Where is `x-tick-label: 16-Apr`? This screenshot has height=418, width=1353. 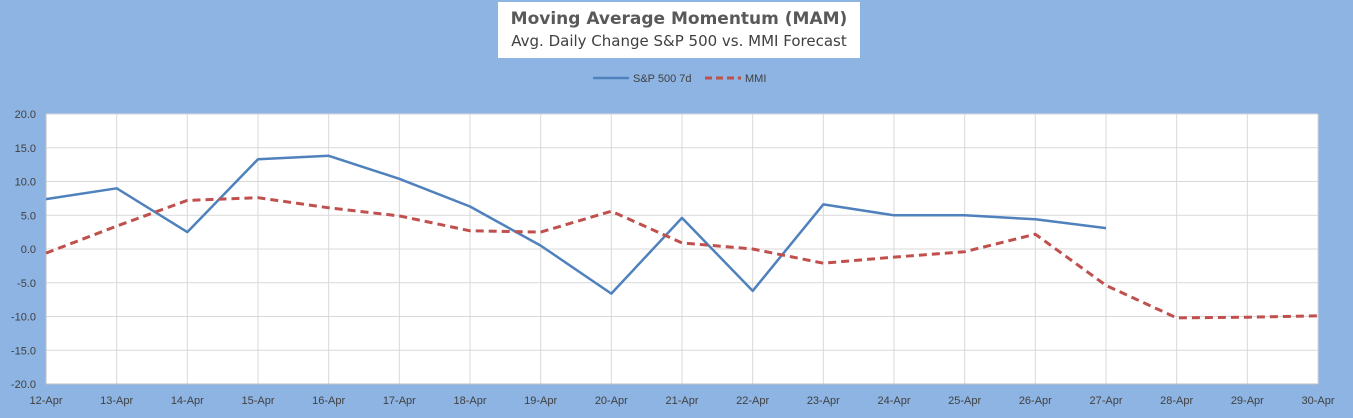 x-tick-label: 16-Apr is located at coordinates (328, 401).